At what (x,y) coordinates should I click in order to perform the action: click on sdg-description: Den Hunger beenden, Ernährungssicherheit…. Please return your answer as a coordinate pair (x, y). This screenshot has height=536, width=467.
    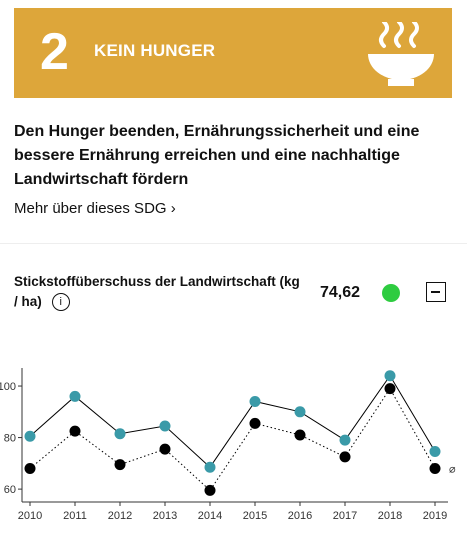
    Looking at the image, I should click on (217, 155).